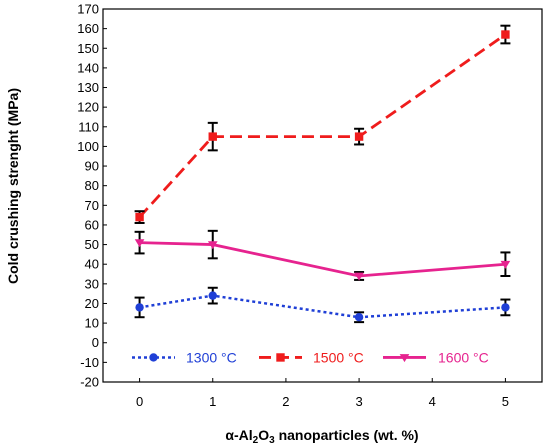  I want to click on y-tick-label-10: 80, so click(92, 185).